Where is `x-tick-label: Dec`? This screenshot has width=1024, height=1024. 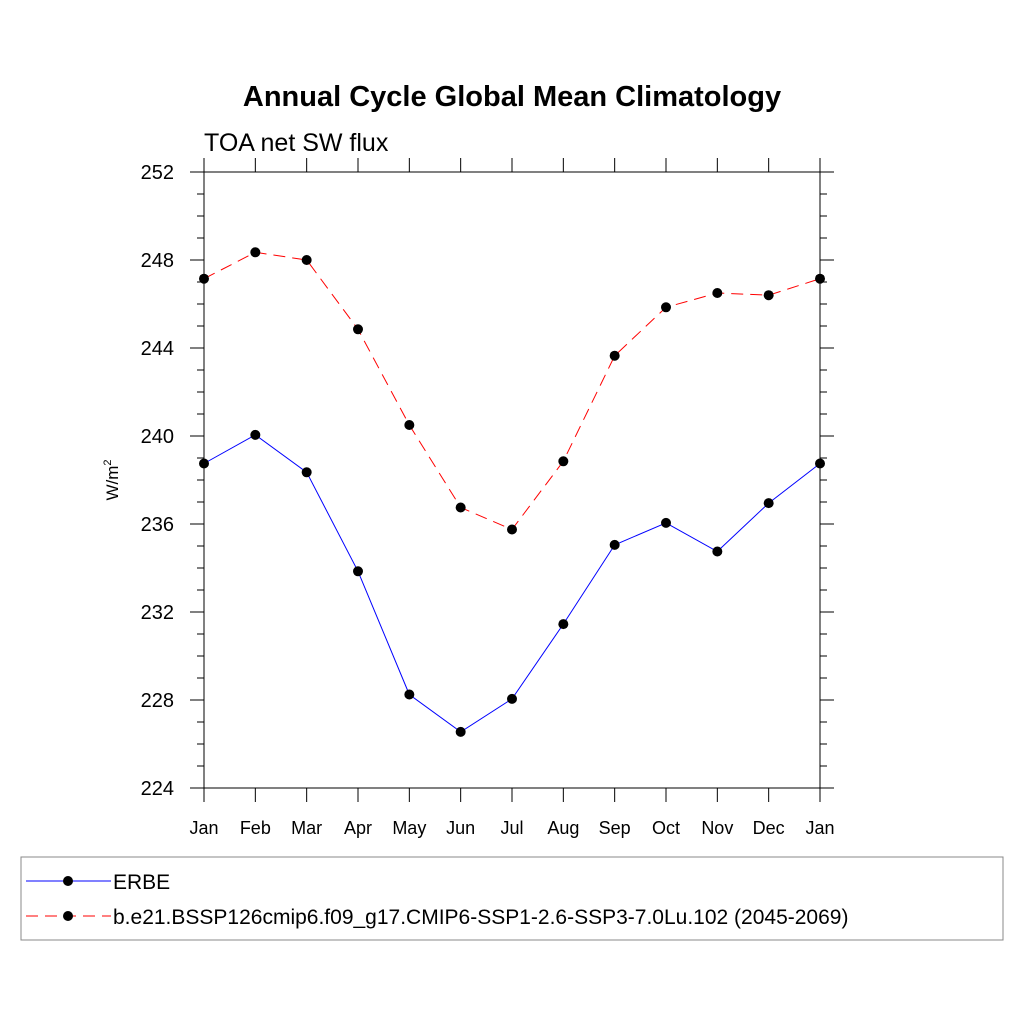 x-tick-label: Dec is located at coordinates (769, 828).